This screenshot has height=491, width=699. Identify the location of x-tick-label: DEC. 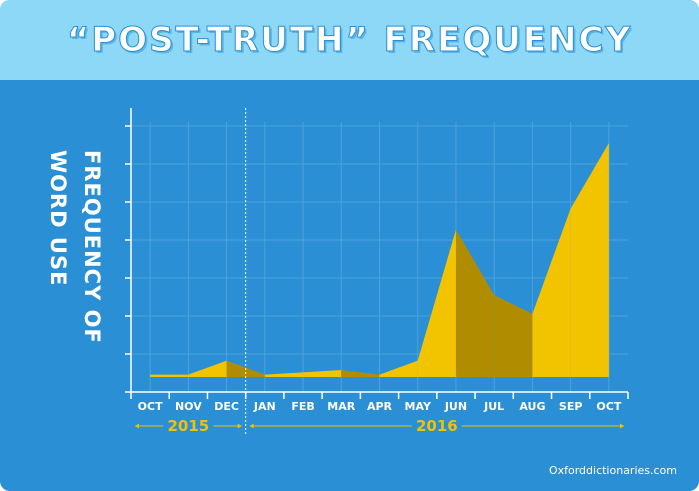
(226, 406).